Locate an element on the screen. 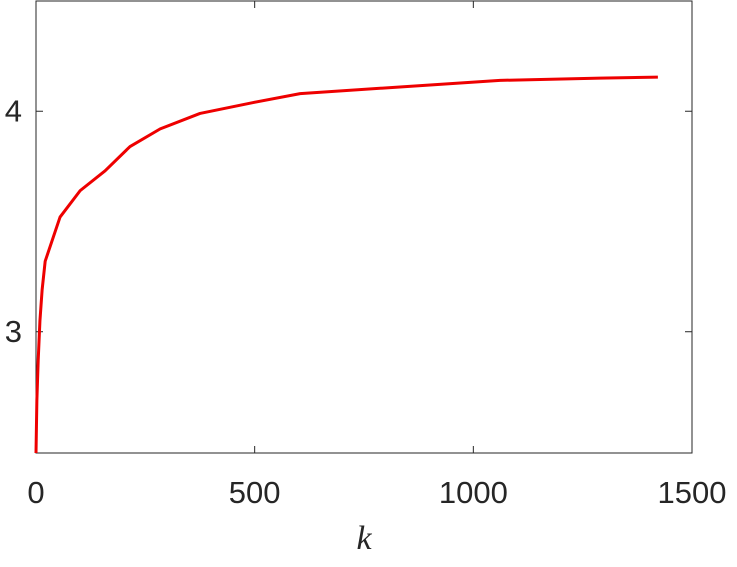  y-tick-label: 3 is located at coordinates (13, 331).